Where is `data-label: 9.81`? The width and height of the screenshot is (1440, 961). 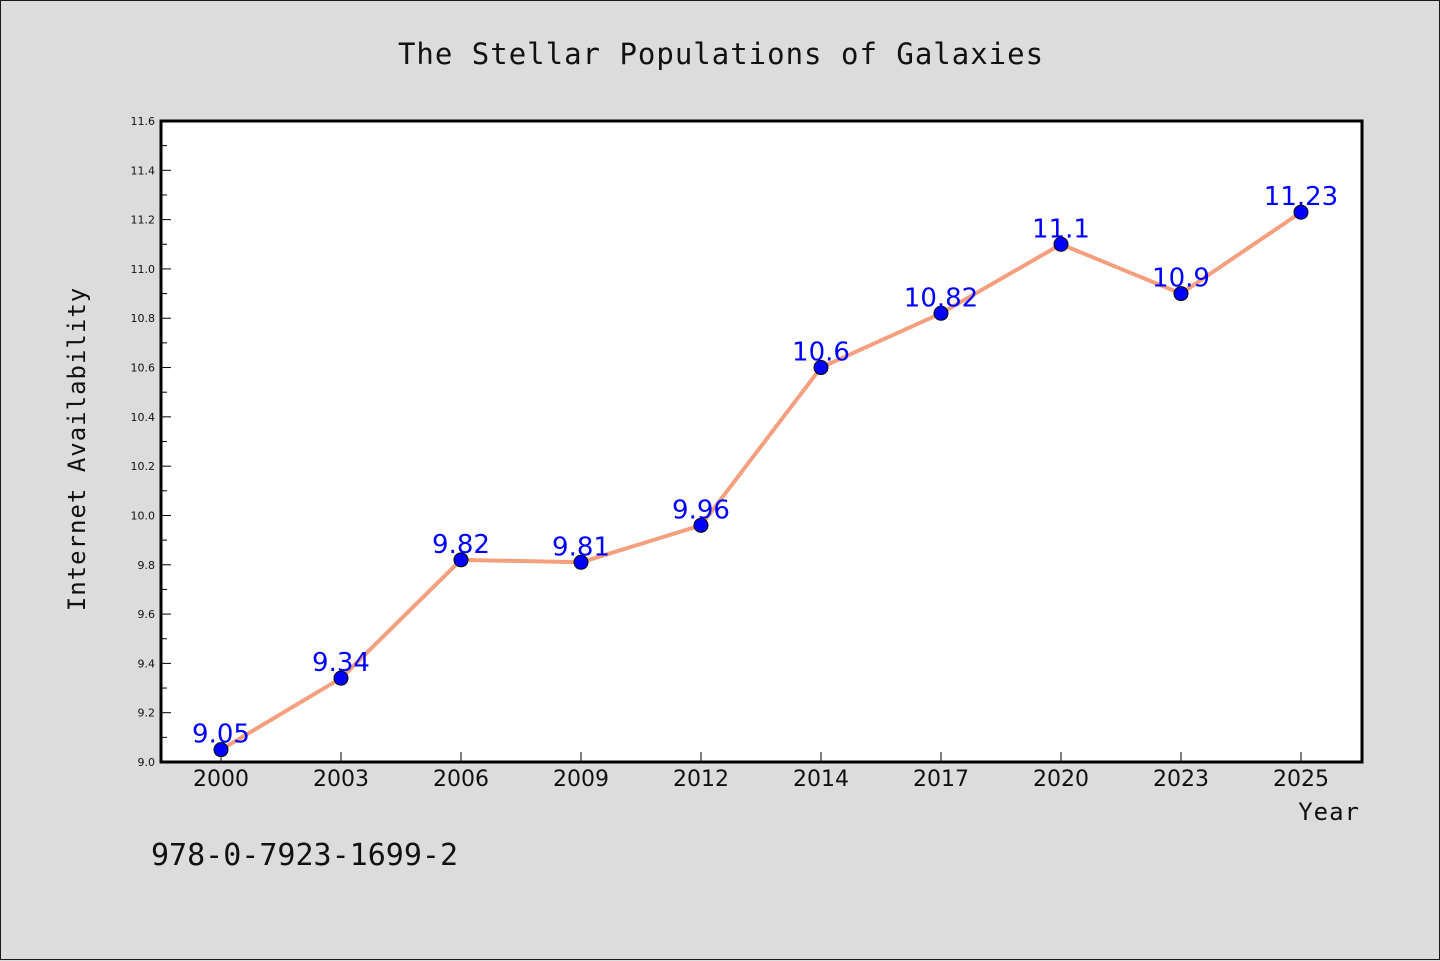 data-label: 9.81 is located at coordinates (581, 547).